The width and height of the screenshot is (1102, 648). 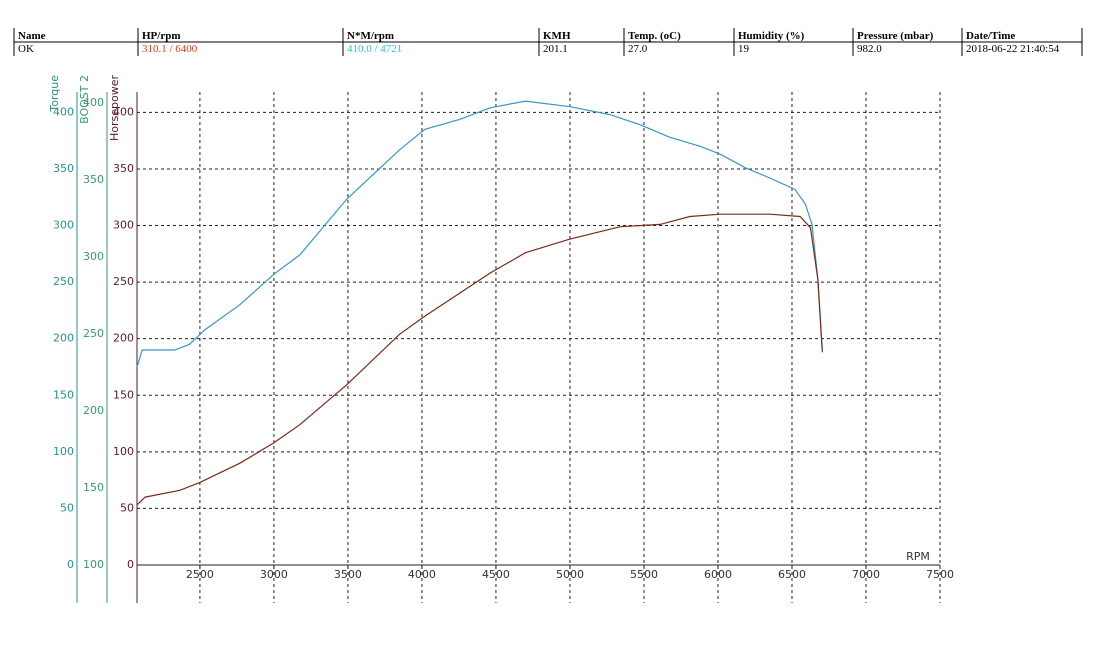 I want to click on x-tick-label: 4500, so click(x=496, y=574).